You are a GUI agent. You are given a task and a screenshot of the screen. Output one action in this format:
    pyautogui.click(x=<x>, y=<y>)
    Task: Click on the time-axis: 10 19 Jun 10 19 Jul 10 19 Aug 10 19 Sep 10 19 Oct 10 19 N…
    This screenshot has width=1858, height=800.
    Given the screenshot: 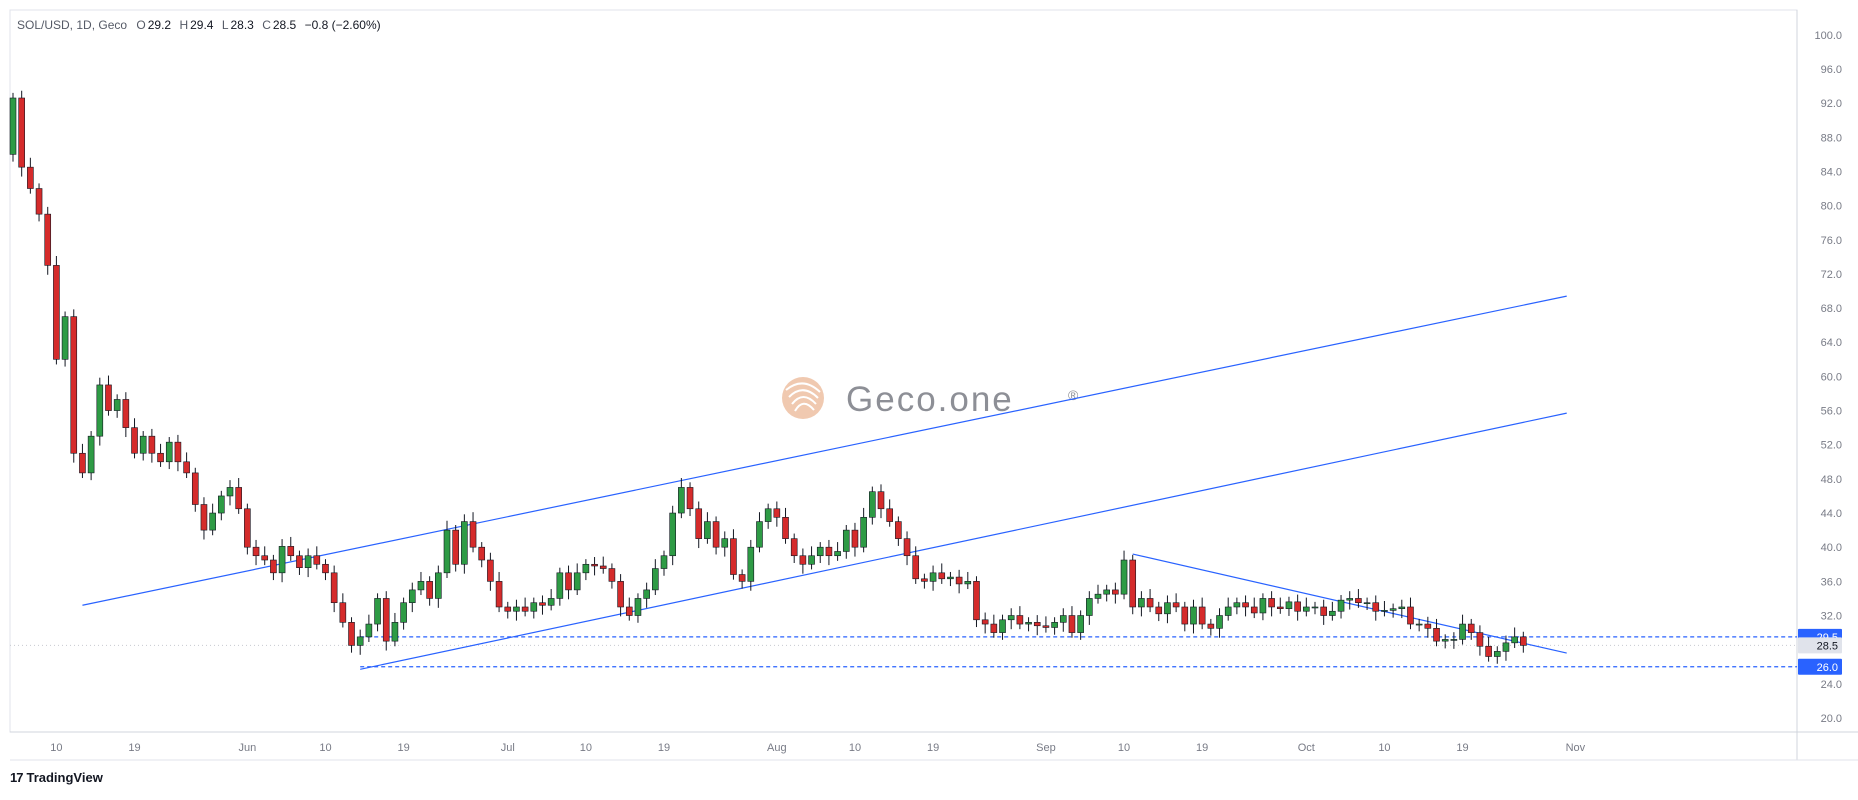 What is the action you would take?
    pyautogui.click(x=817, y=748)
    